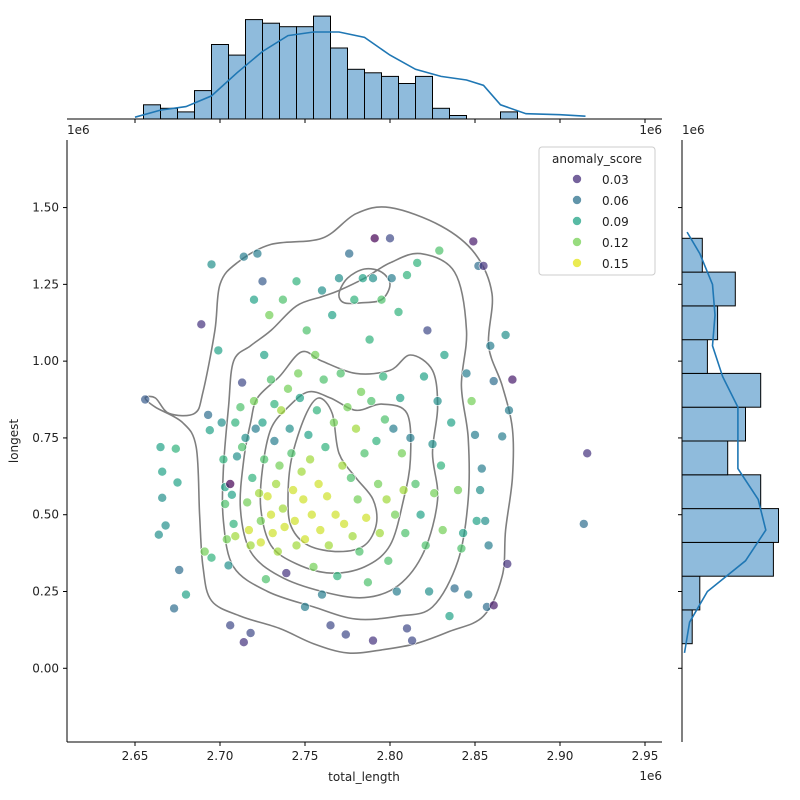  What do you see at coordinates (577, 179) in the screenshot?
I see `legend-marker` at bounding box center [577, 179].